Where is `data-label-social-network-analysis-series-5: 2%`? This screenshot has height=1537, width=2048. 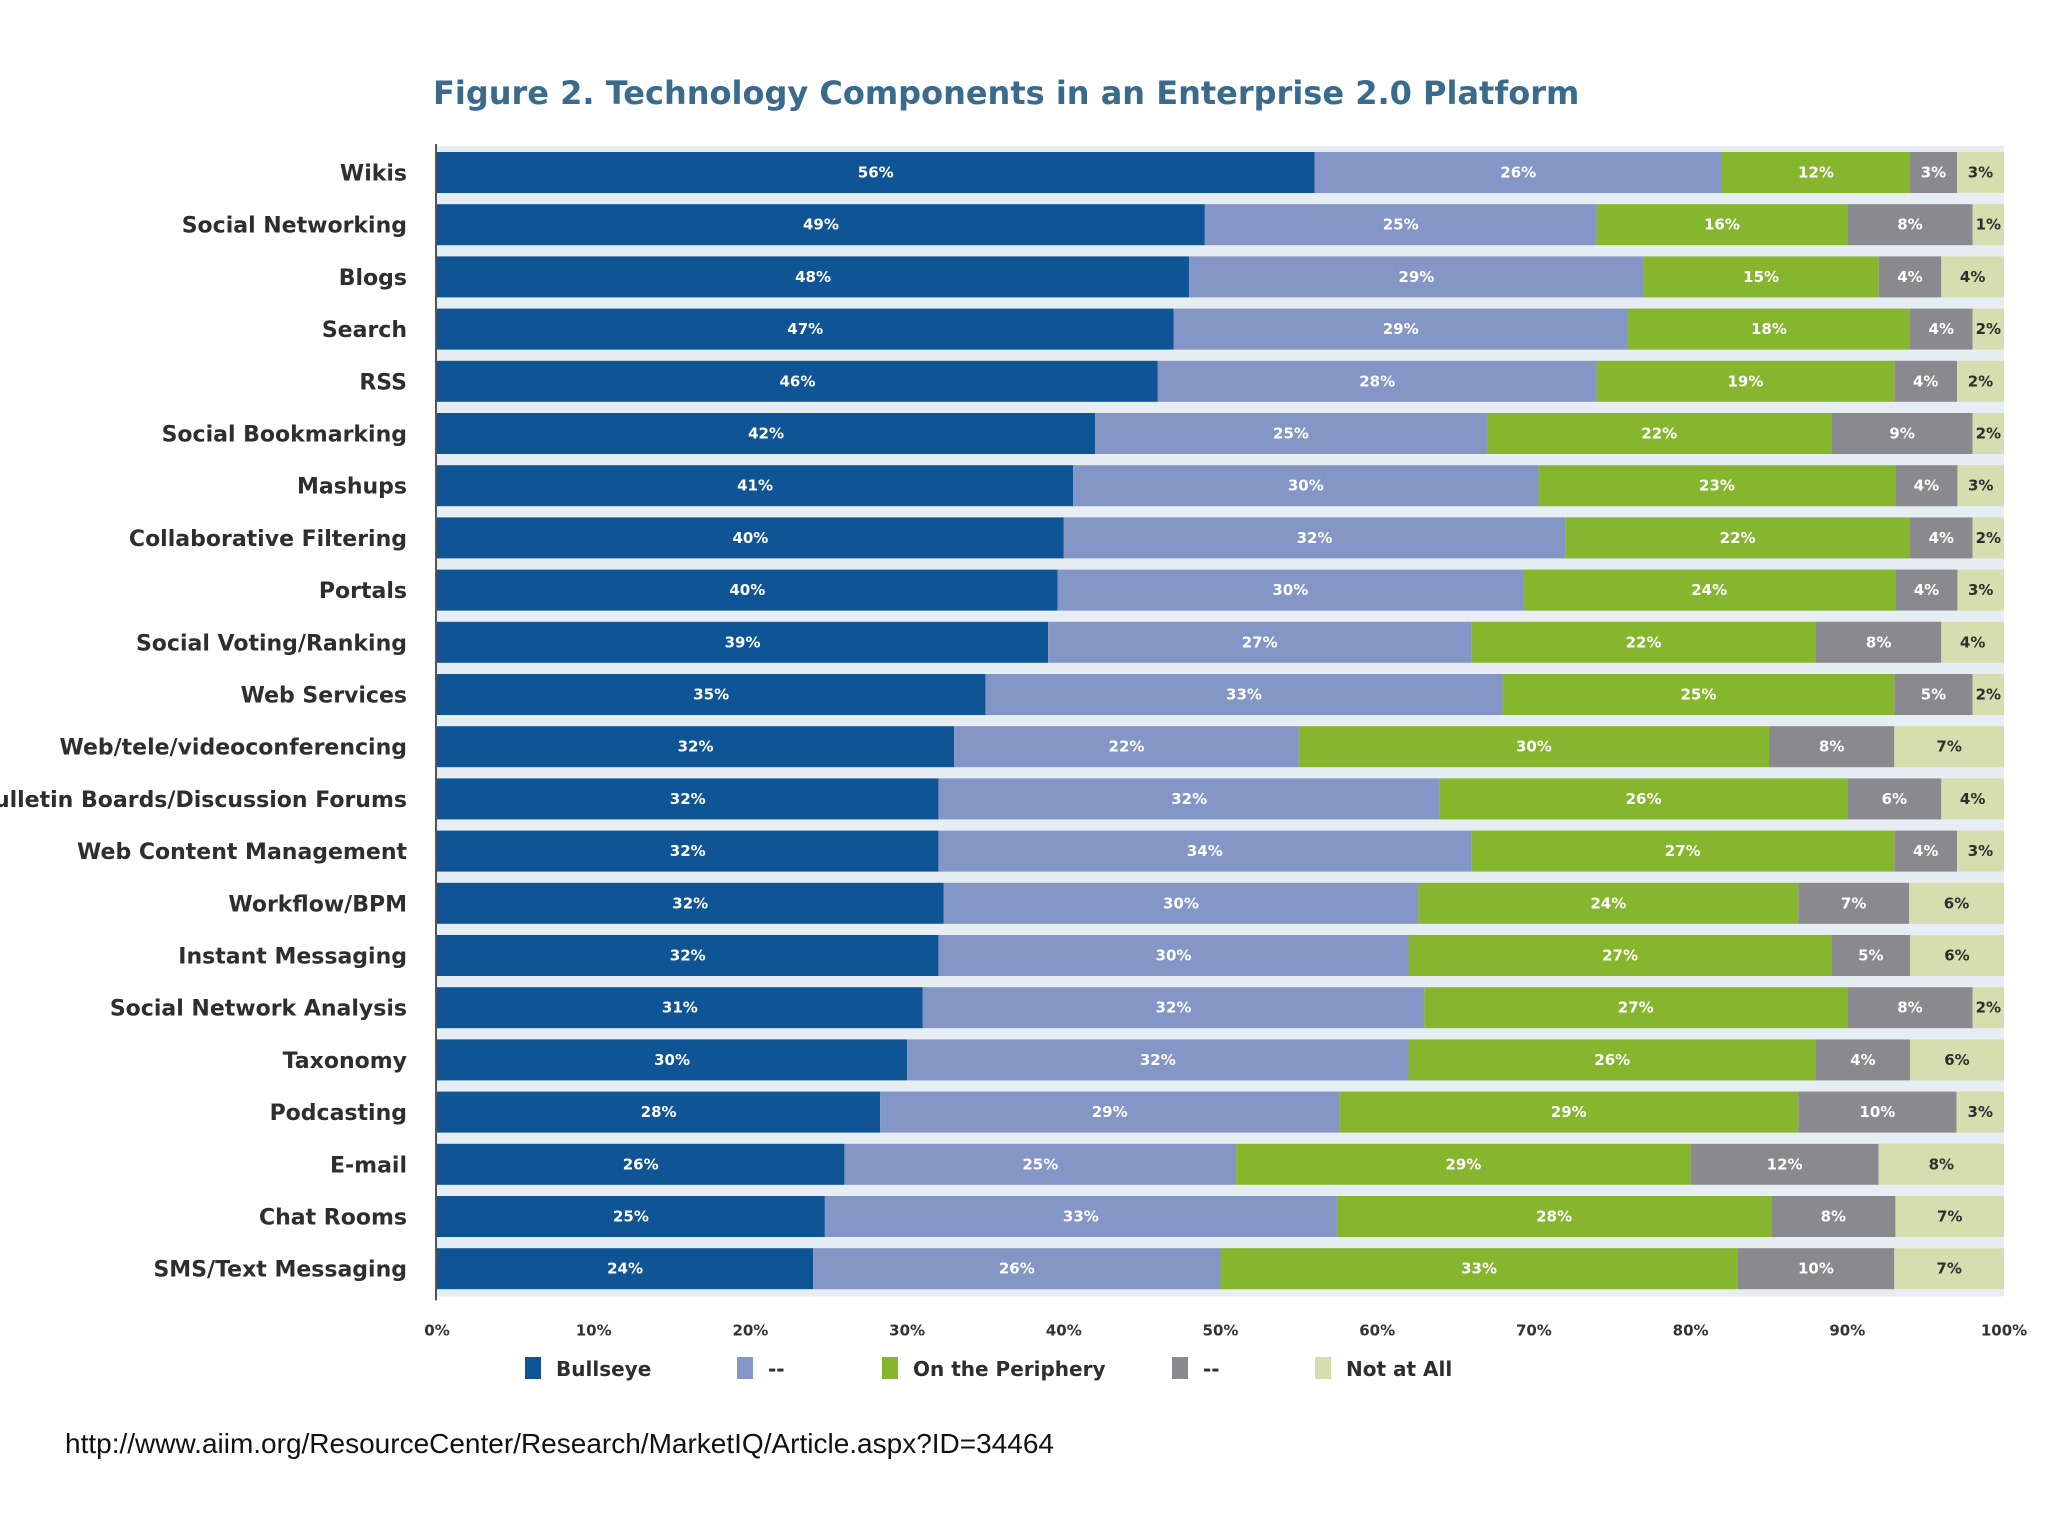 data-label-social-network-analysis-series-5: 2% is located at coordinates (1988, 1008).